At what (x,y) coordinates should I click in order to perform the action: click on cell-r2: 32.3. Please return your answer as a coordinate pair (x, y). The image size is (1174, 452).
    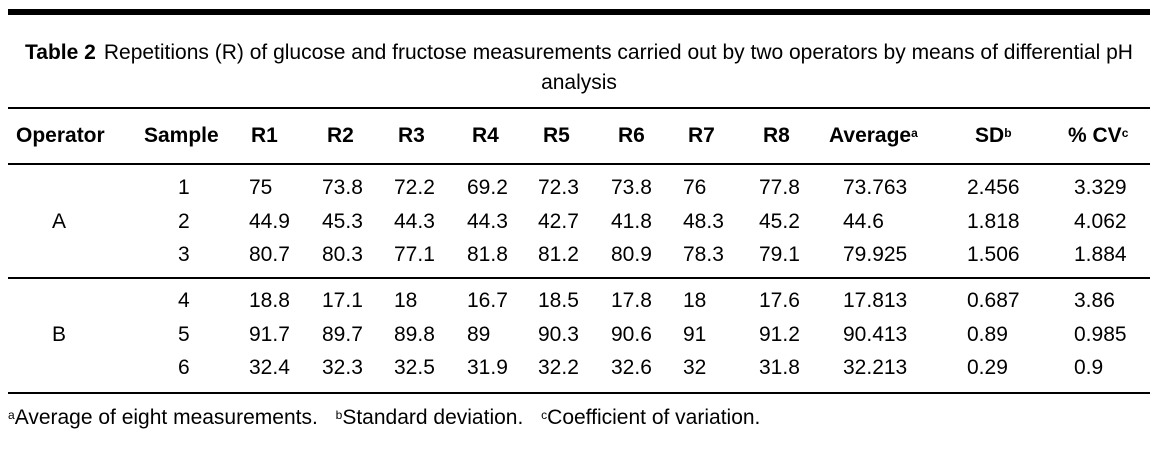
    Looking at the image, I should click on (342, 367).